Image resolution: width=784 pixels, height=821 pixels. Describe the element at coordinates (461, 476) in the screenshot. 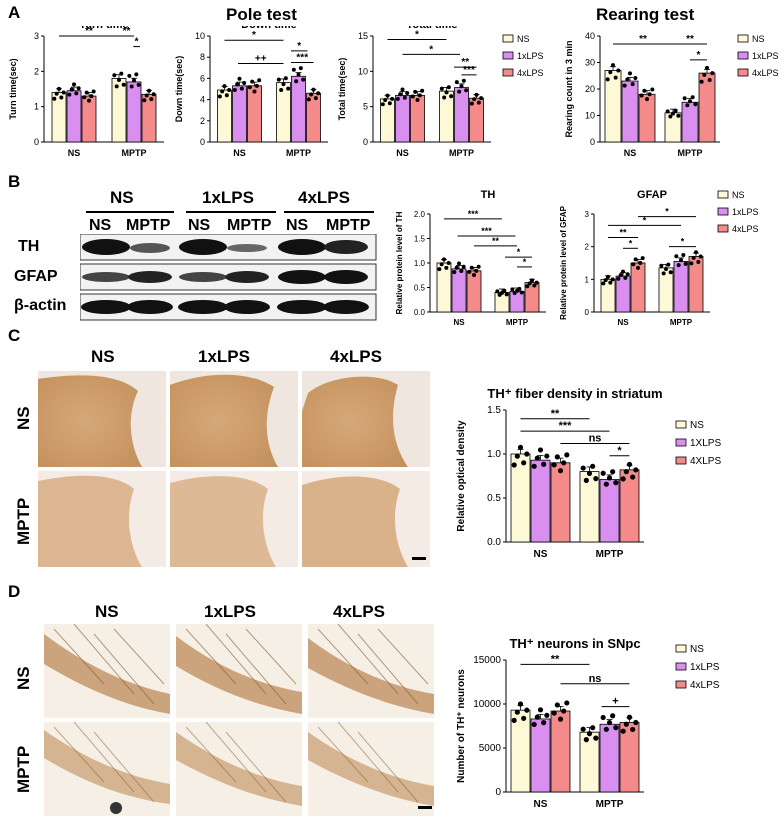

I see `ylabel-fiber: Relative optical density` at that location.